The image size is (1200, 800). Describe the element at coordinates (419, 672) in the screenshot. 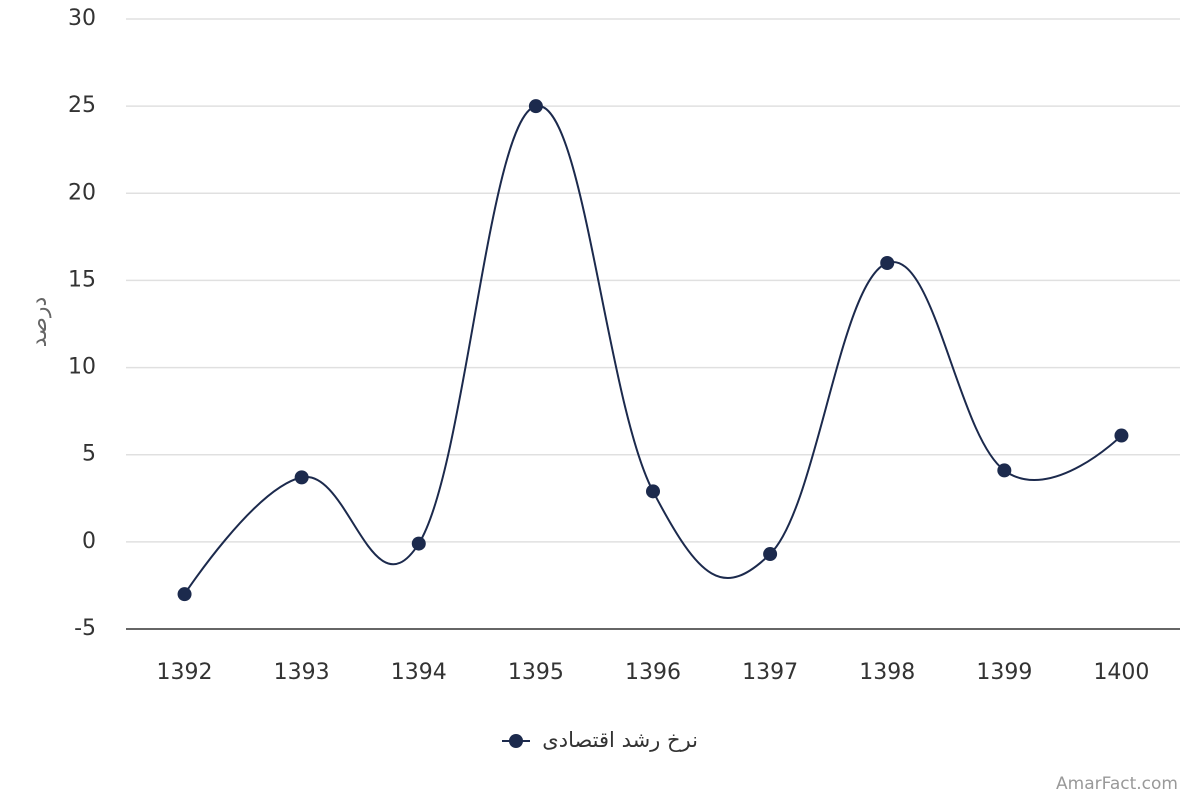

I see `x-tick-label: 1394` at that location.